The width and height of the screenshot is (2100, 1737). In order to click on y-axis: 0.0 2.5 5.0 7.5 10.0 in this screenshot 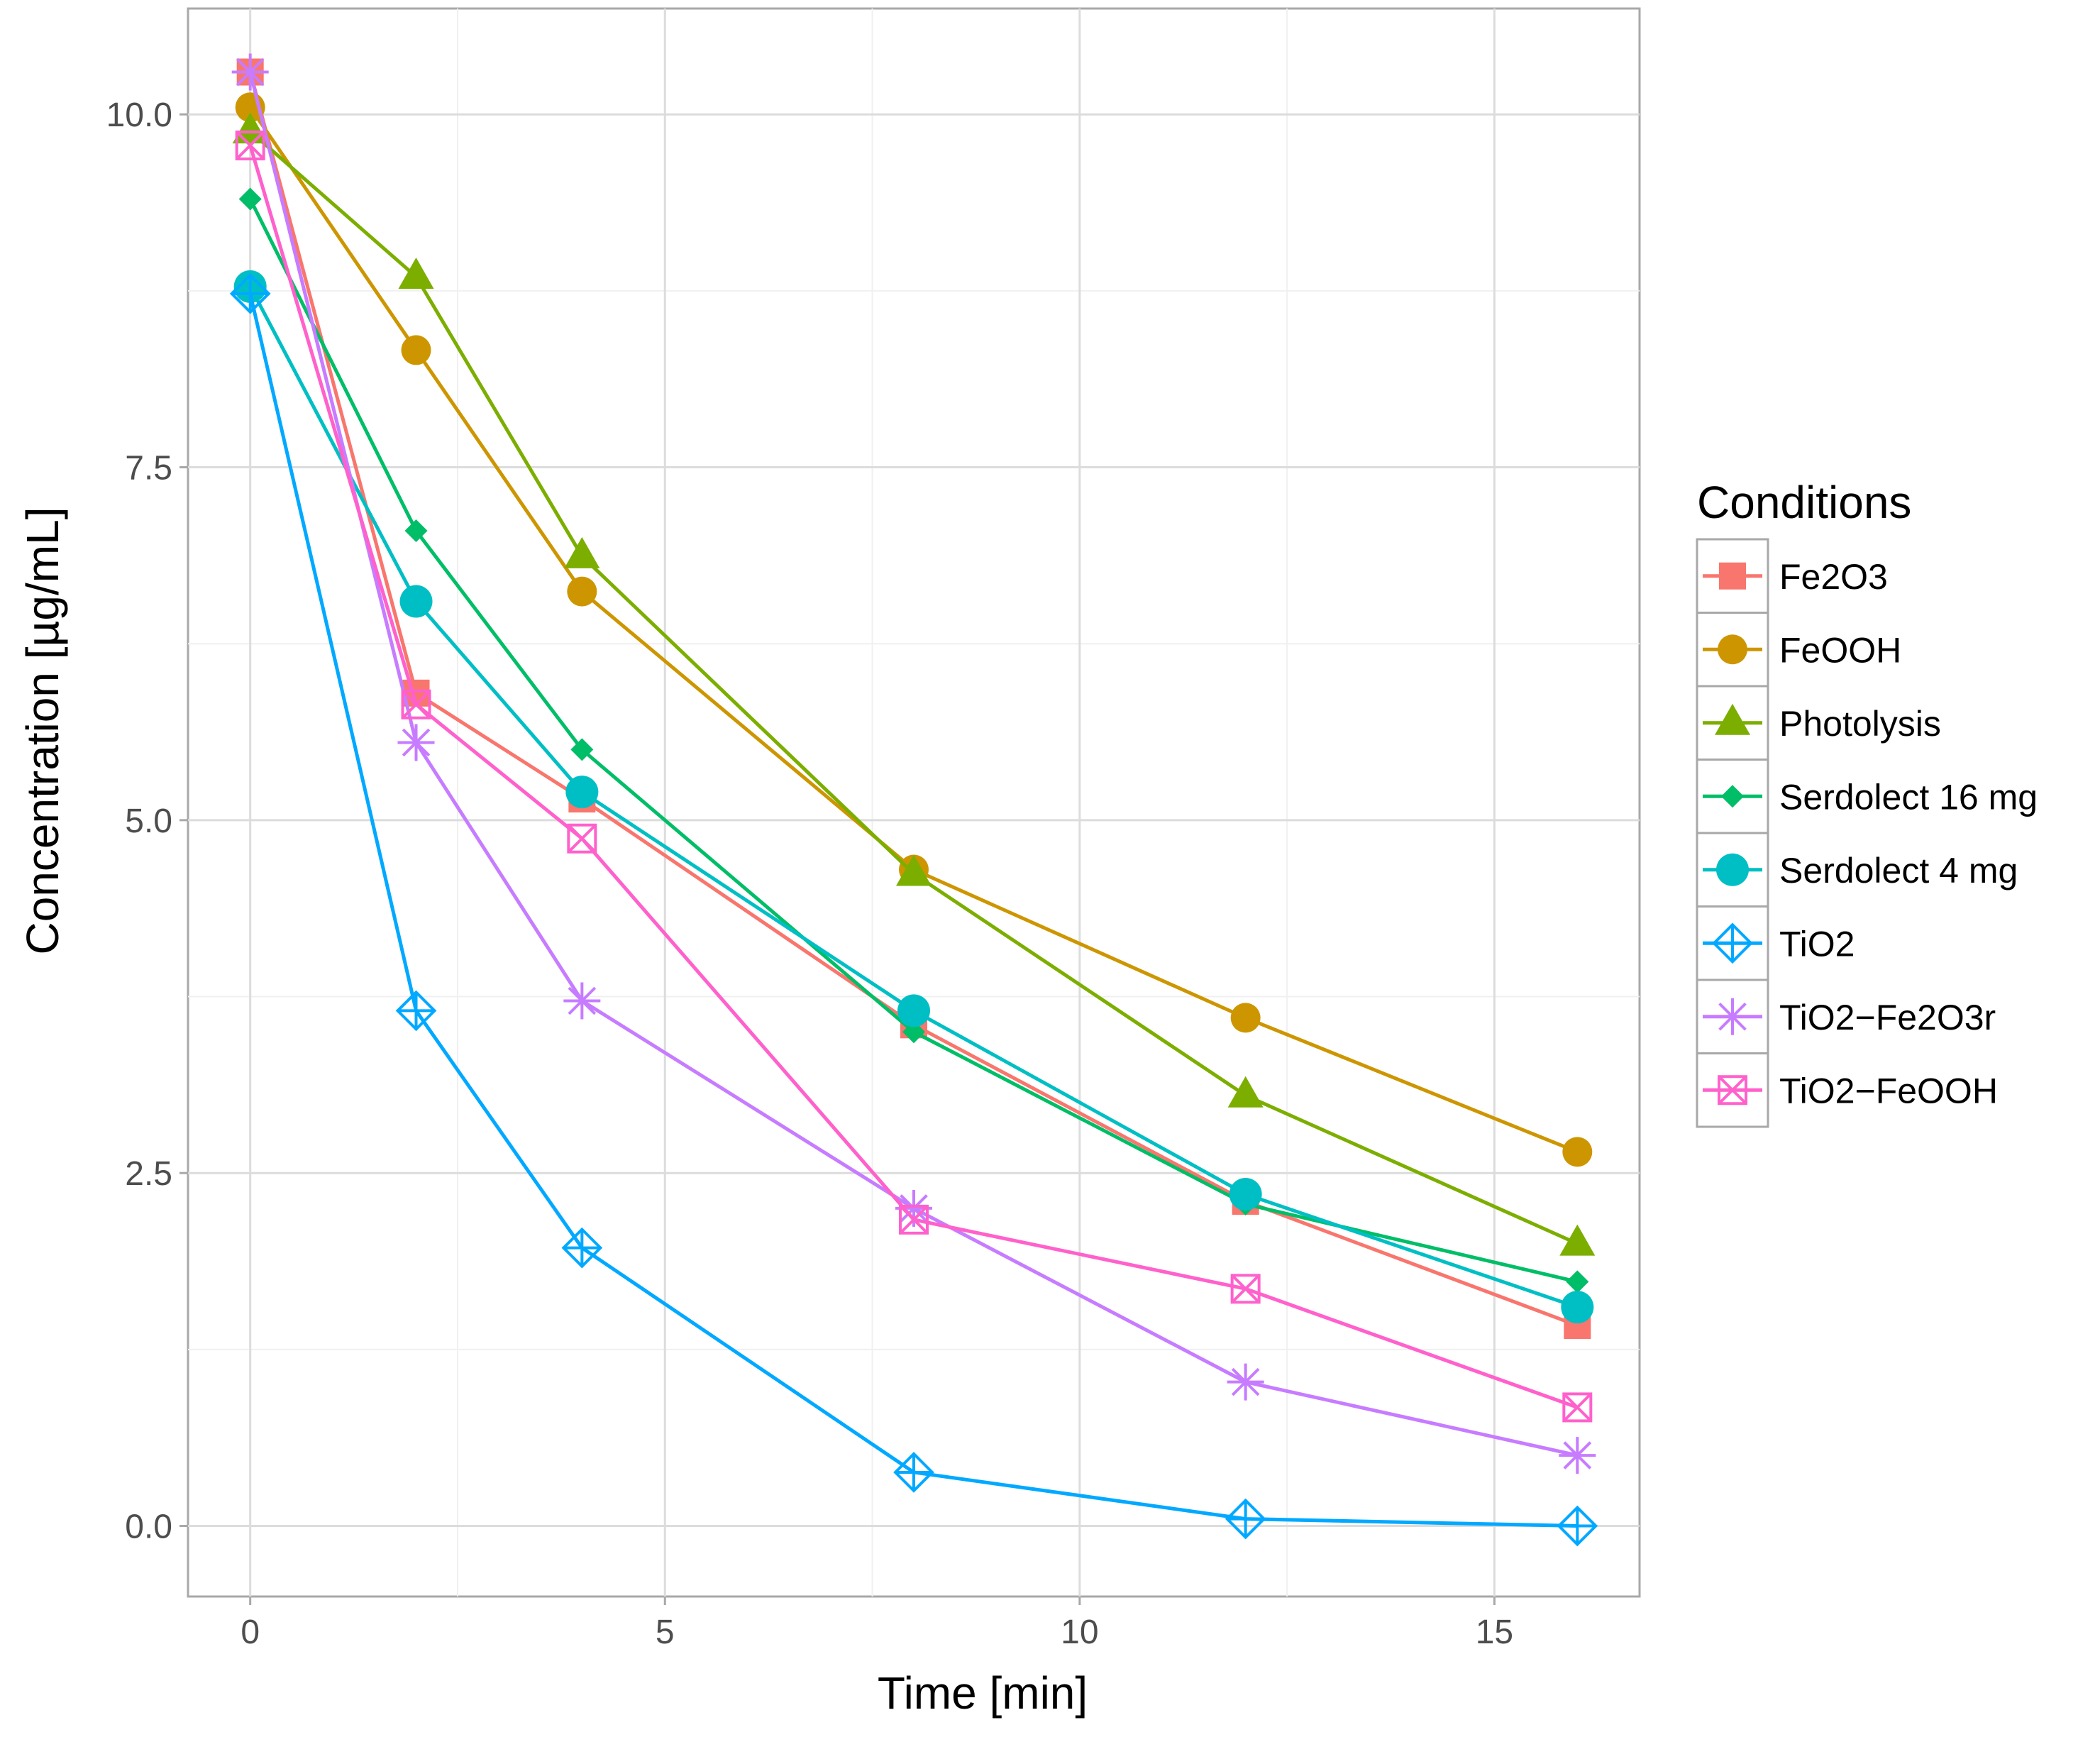, I will do `click(147, 821)`.